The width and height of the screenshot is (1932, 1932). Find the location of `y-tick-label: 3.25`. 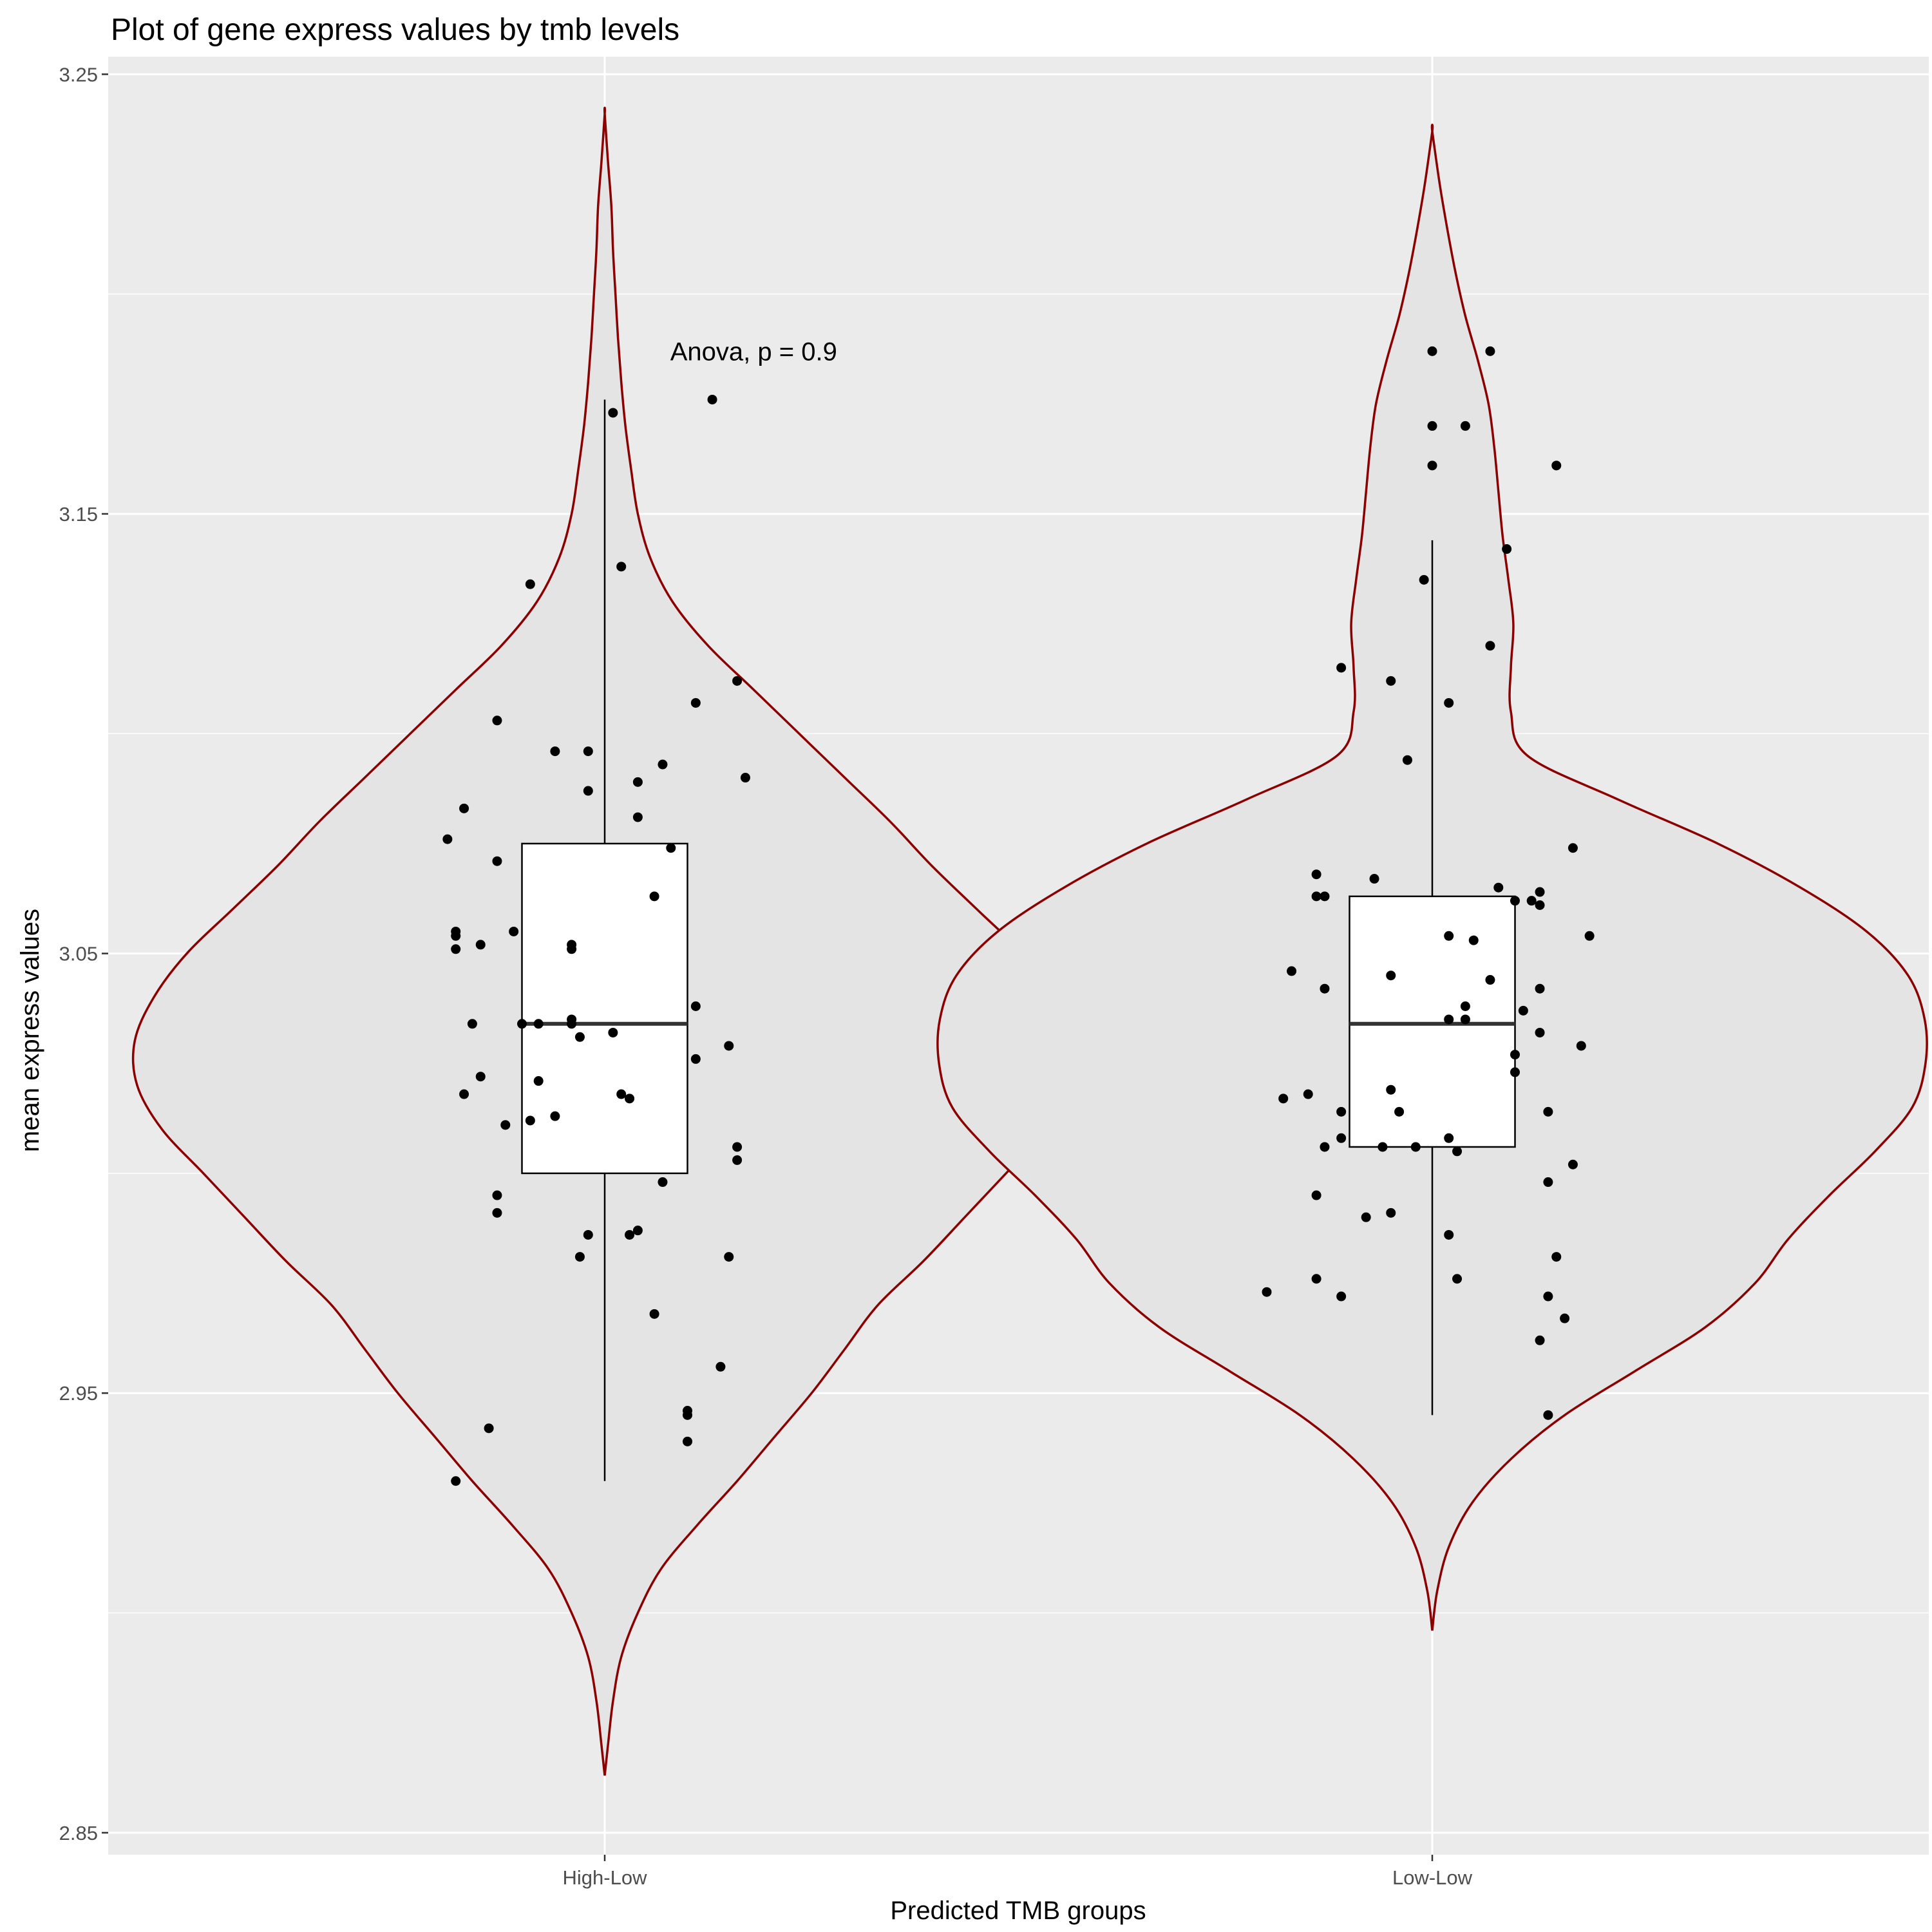

y-tick-label: 3.25 is located at coordinates (78, 74).